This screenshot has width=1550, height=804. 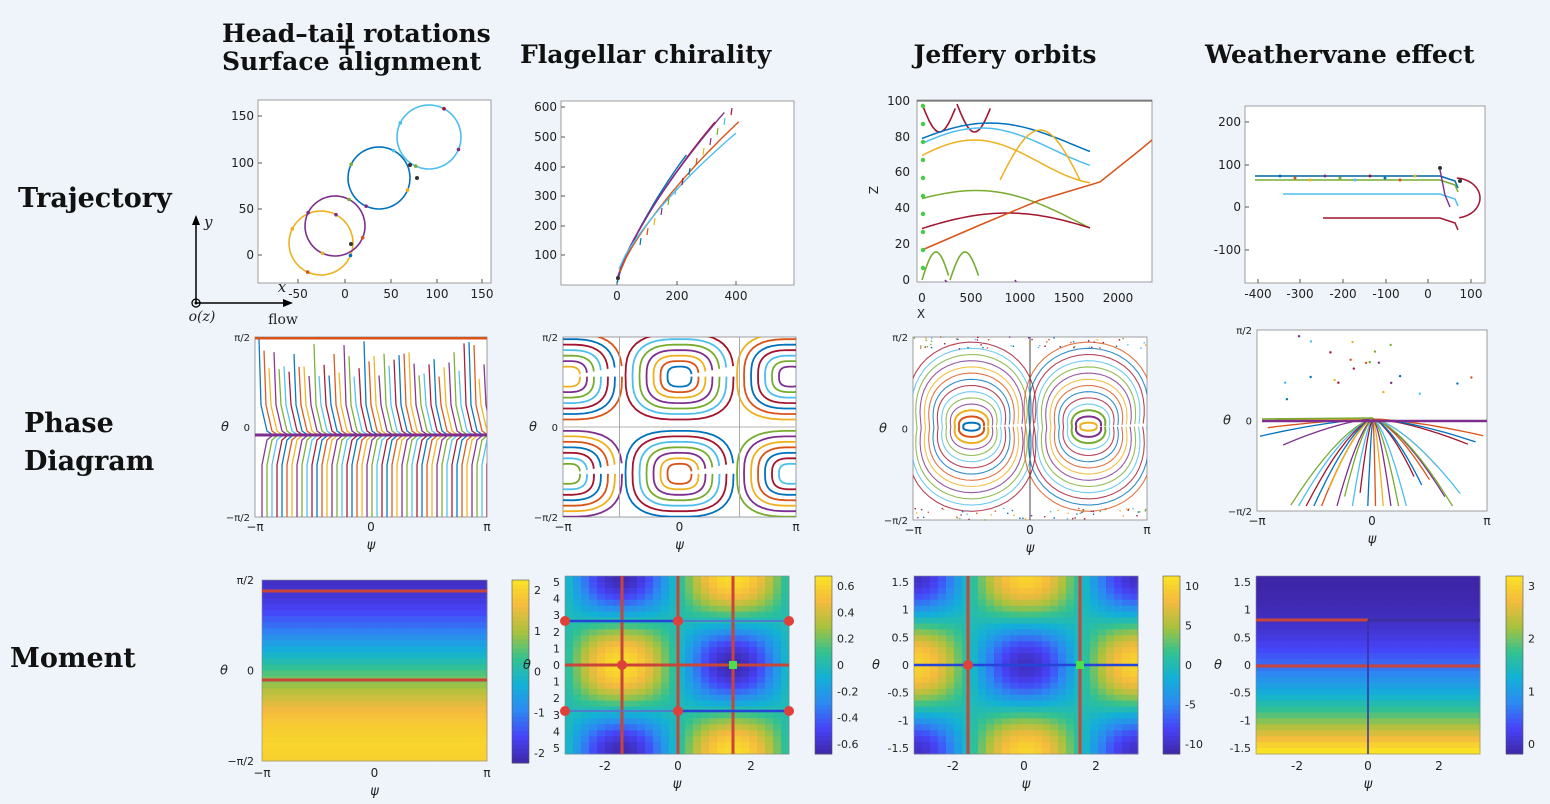 I want to click on traj4-xtick-label: -300, so click(x=1299, y=294).